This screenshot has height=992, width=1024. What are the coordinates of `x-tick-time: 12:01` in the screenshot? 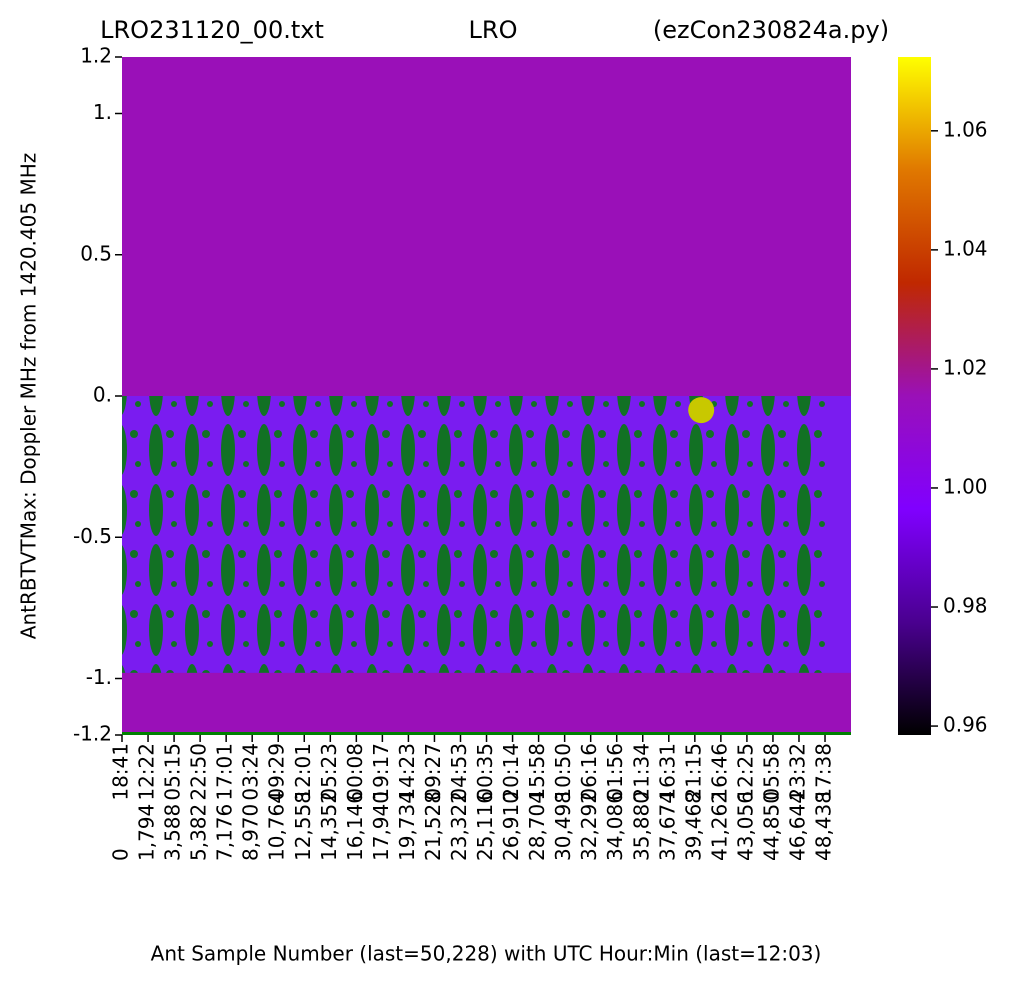 It's located at (303, 772).